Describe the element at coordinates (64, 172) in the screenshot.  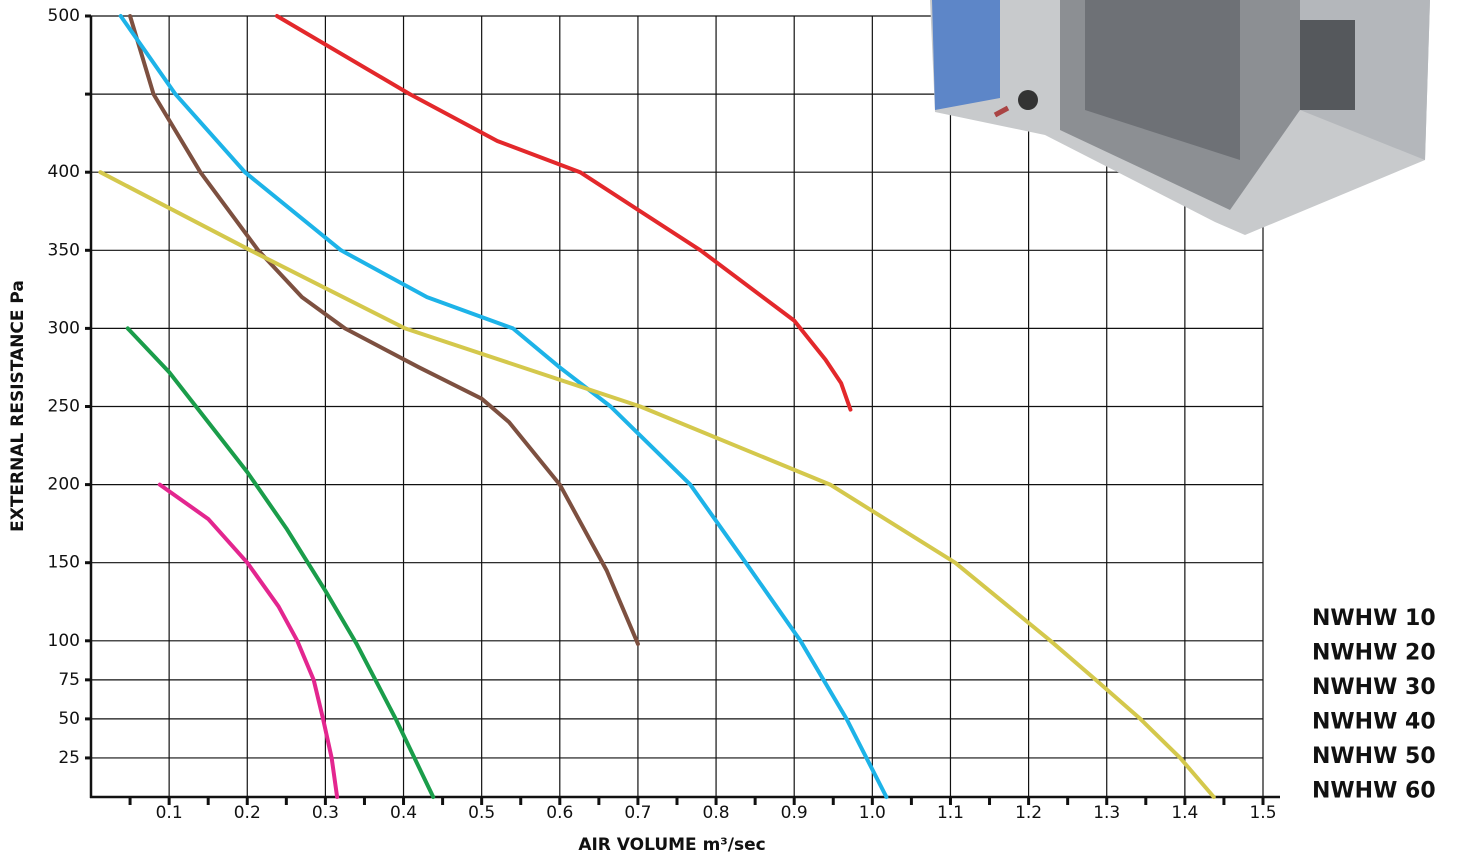
I see `y-tick-label: 400` at that location.